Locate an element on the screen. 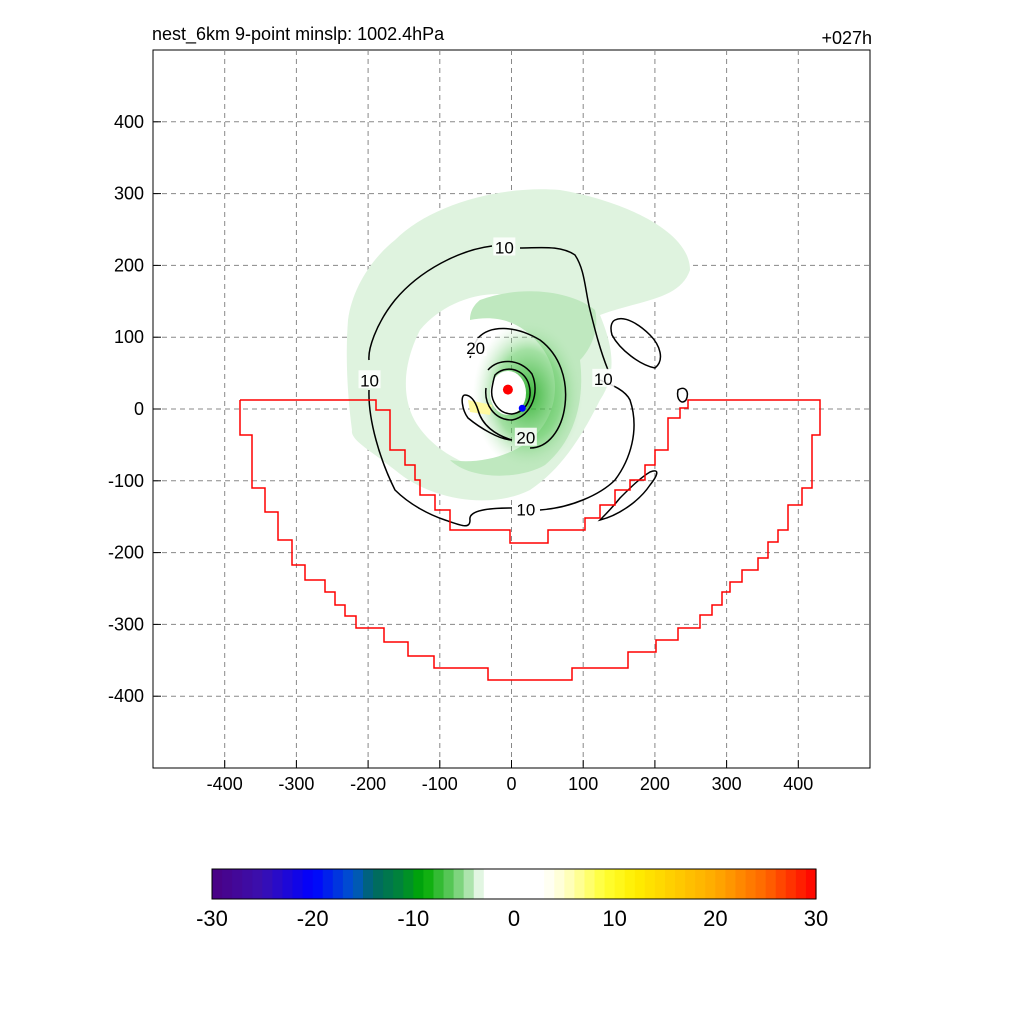  y-tick-label: -100 is located at coordinates (126, 481).